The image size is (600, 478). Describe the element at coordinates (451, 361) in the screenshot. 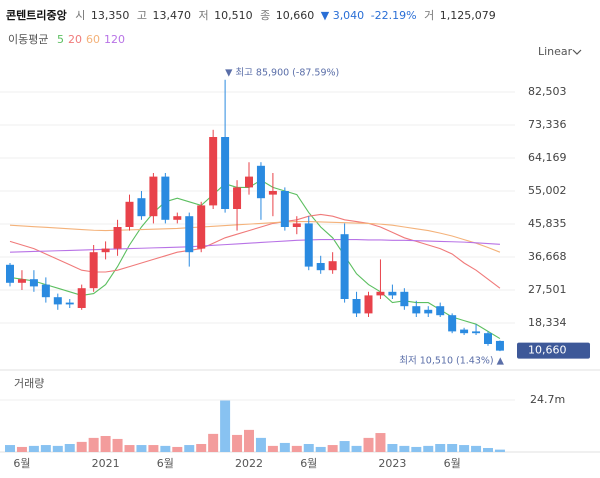

I see `low-annotation: 최저 10,510 (1.43%) ▲` at that location.